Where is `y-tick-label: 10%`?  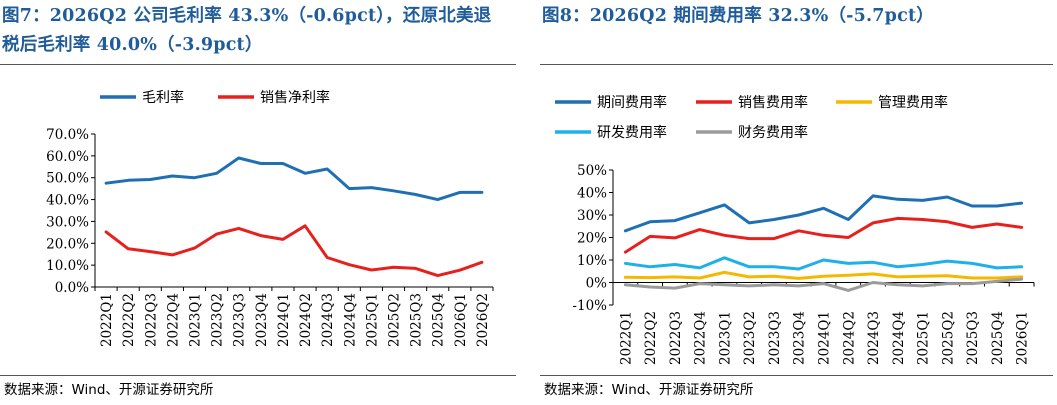 y-tick-label: 10% is located at coordinates (592, 261).